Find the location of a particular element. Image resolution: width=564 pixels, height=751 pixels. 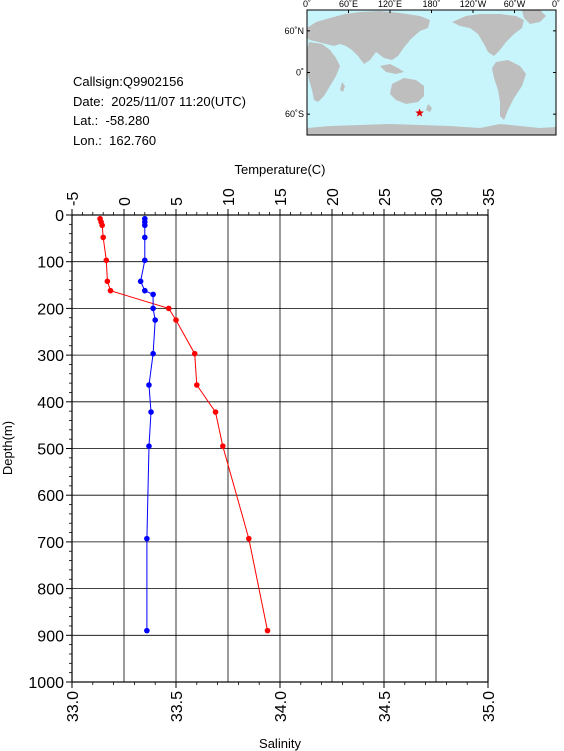

depth-tick-label: 500 is located at coordinates (50, 450).